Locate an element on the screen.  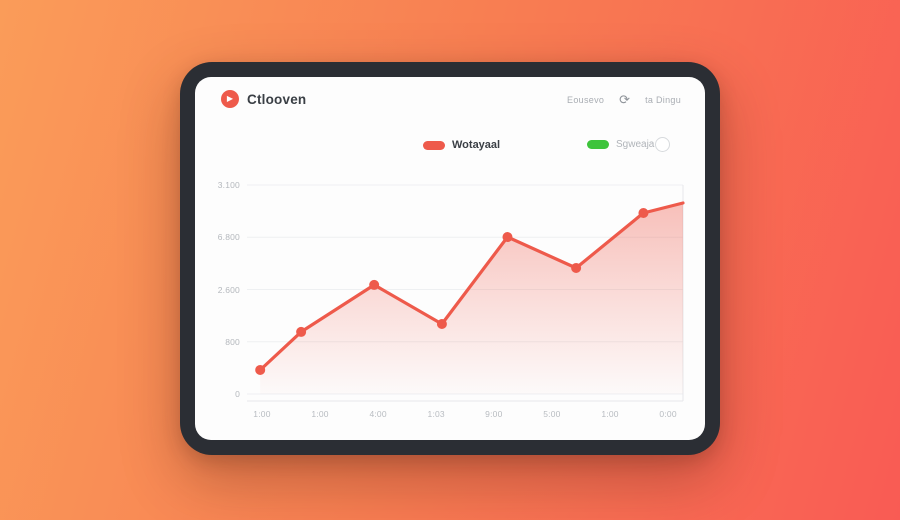
refresh-icon: ⟳ is located at coordinates (625, 99).